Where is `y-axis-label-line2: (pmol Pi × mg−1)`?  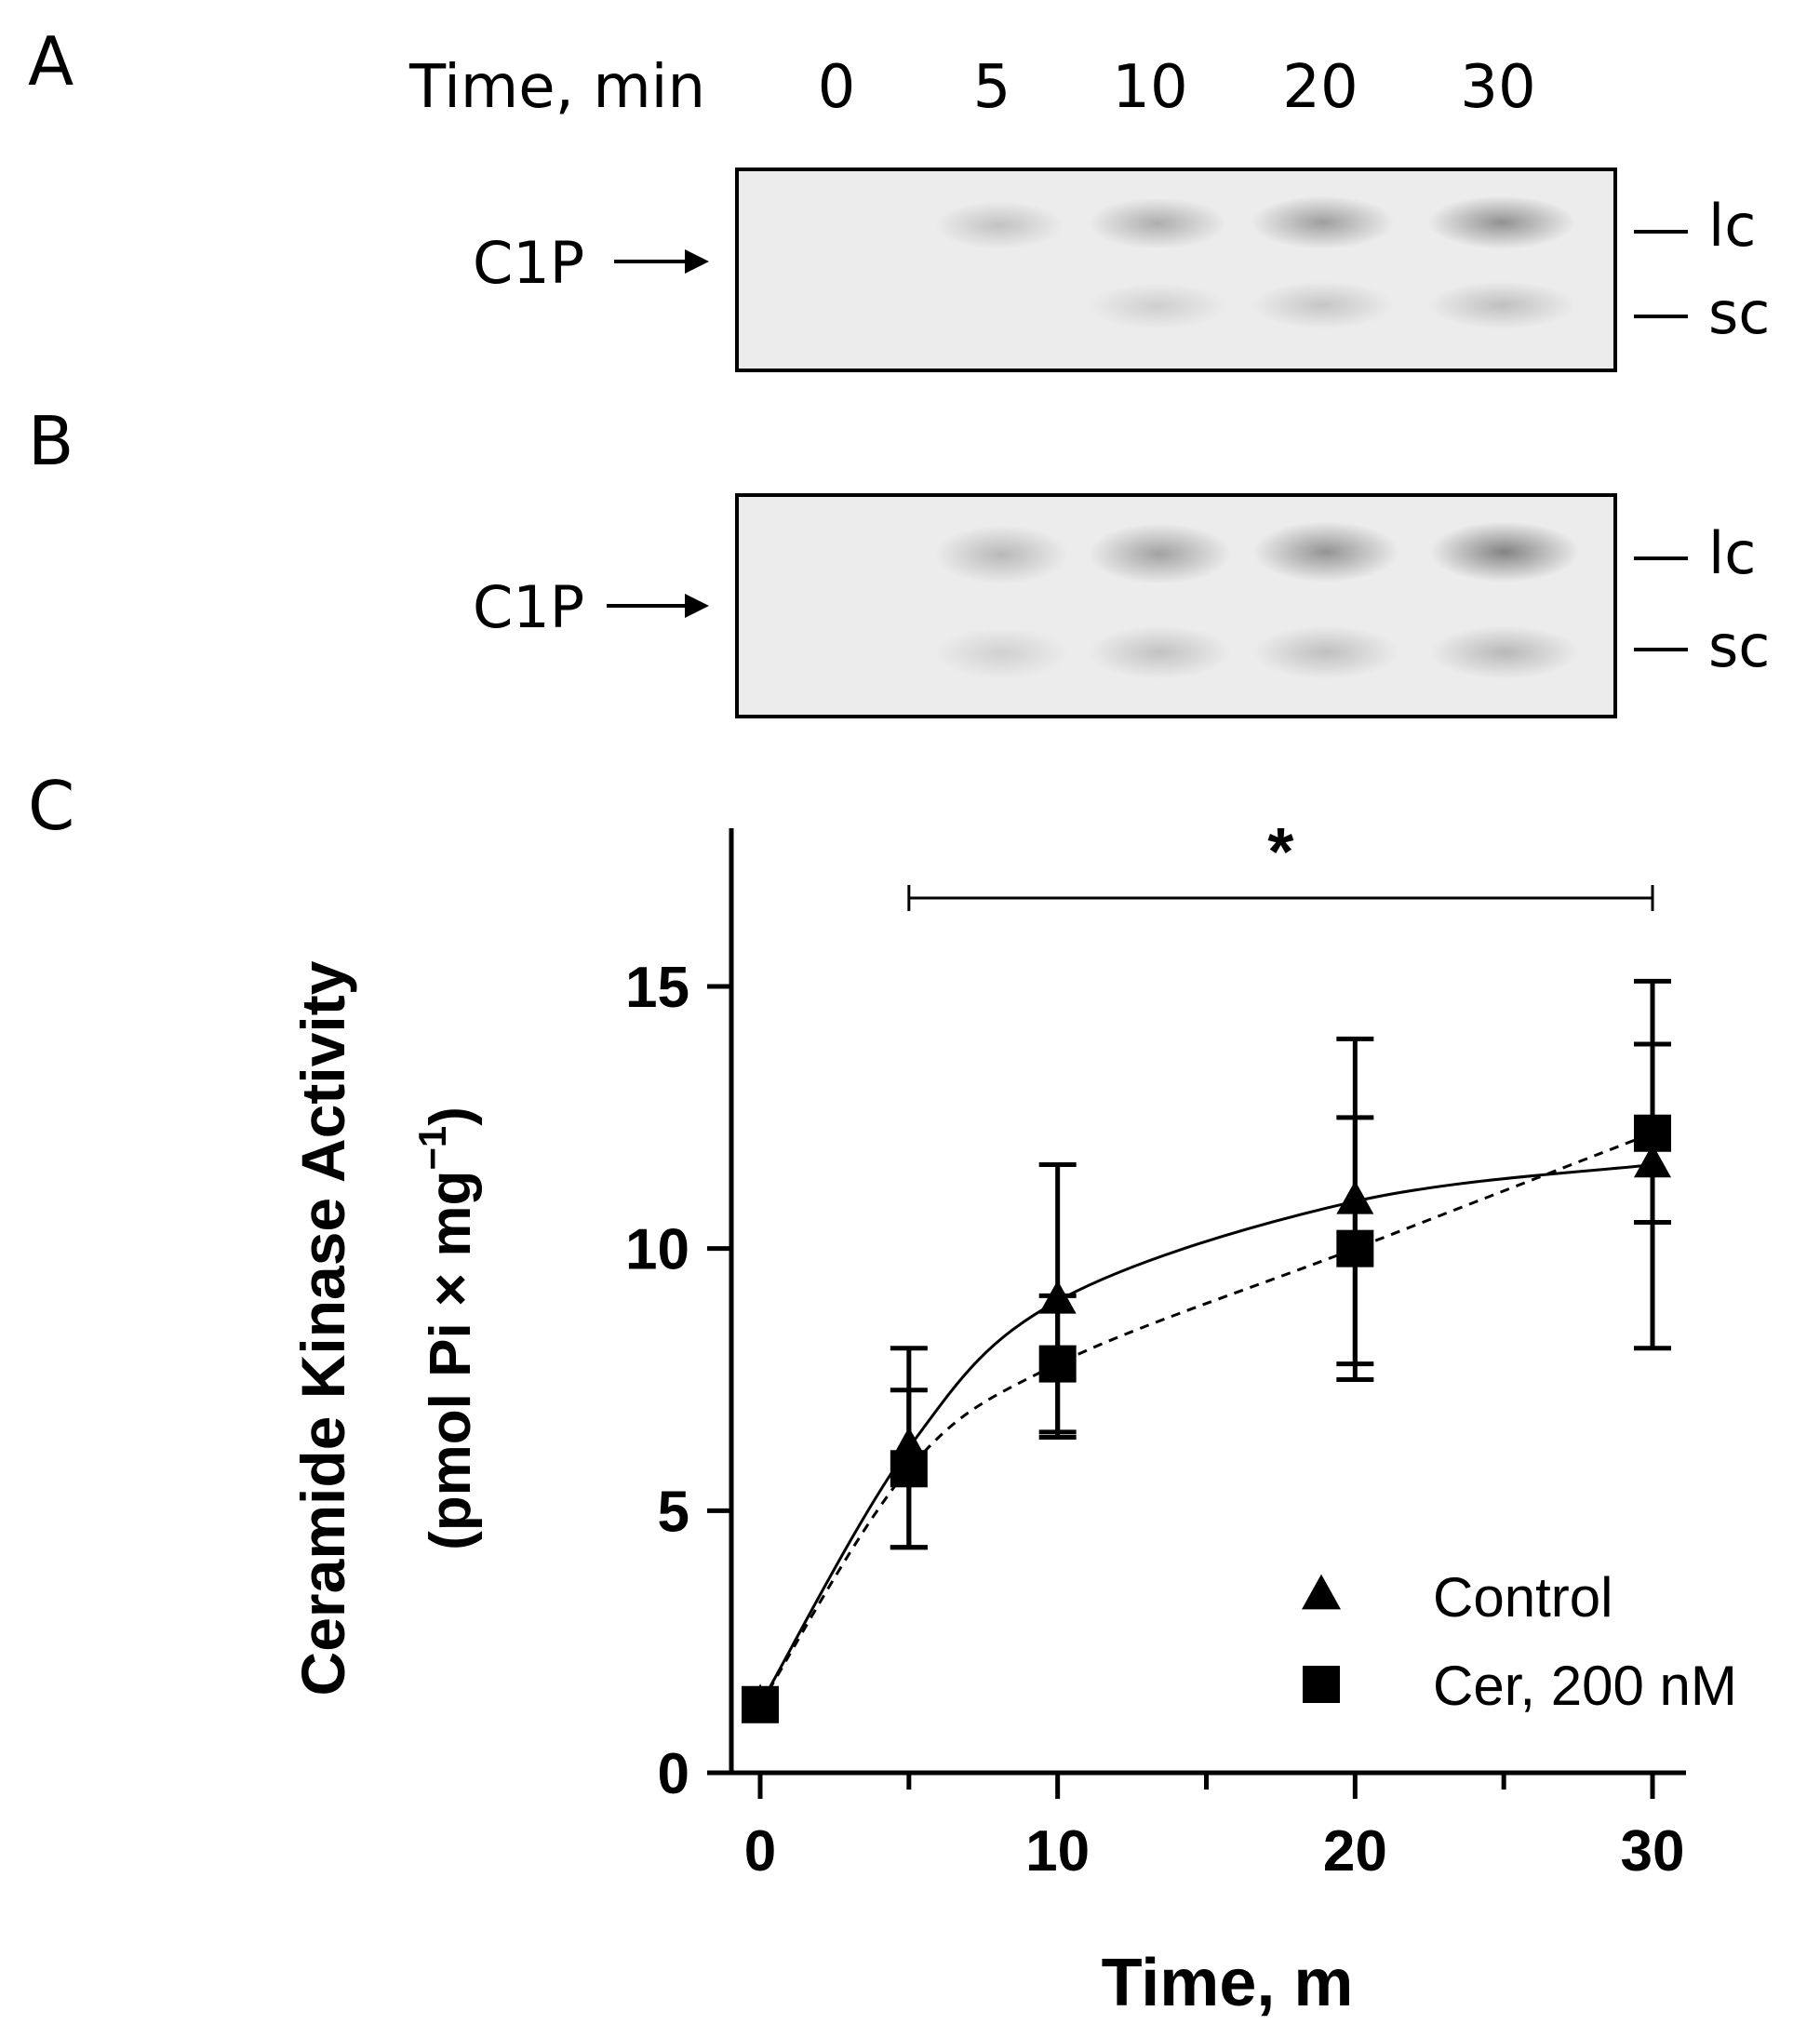
y-axis-label-line2: (pmol Pi × mg−1) is located at coordinates (446, 1328).